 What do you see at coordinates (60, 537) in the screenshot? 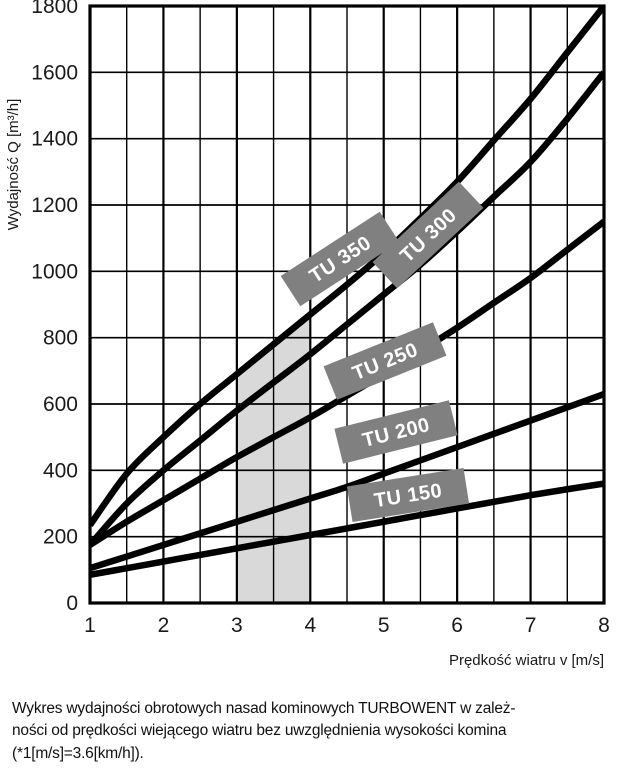
I see `y-tick-label: 200` at bounding box center [60, 537].